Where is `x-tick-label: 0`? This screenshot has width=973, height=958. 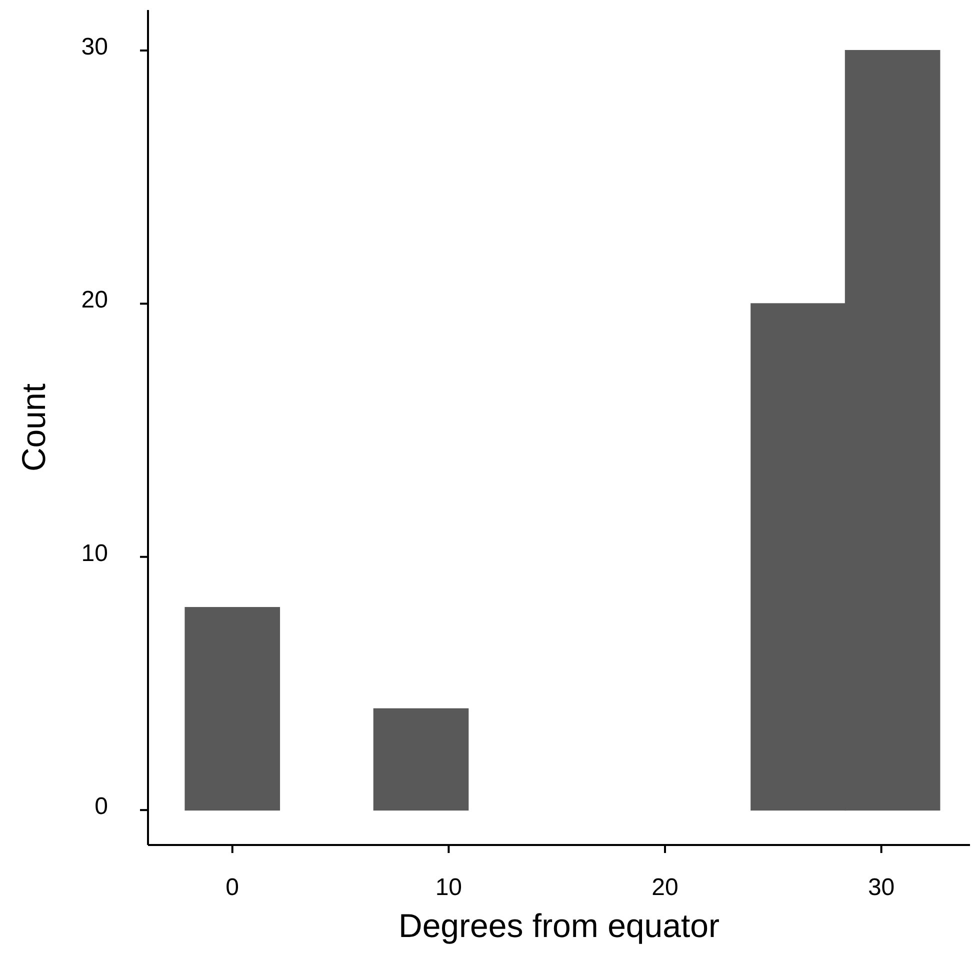 x-tick-label: 0 is located at coordinates (233, 887).